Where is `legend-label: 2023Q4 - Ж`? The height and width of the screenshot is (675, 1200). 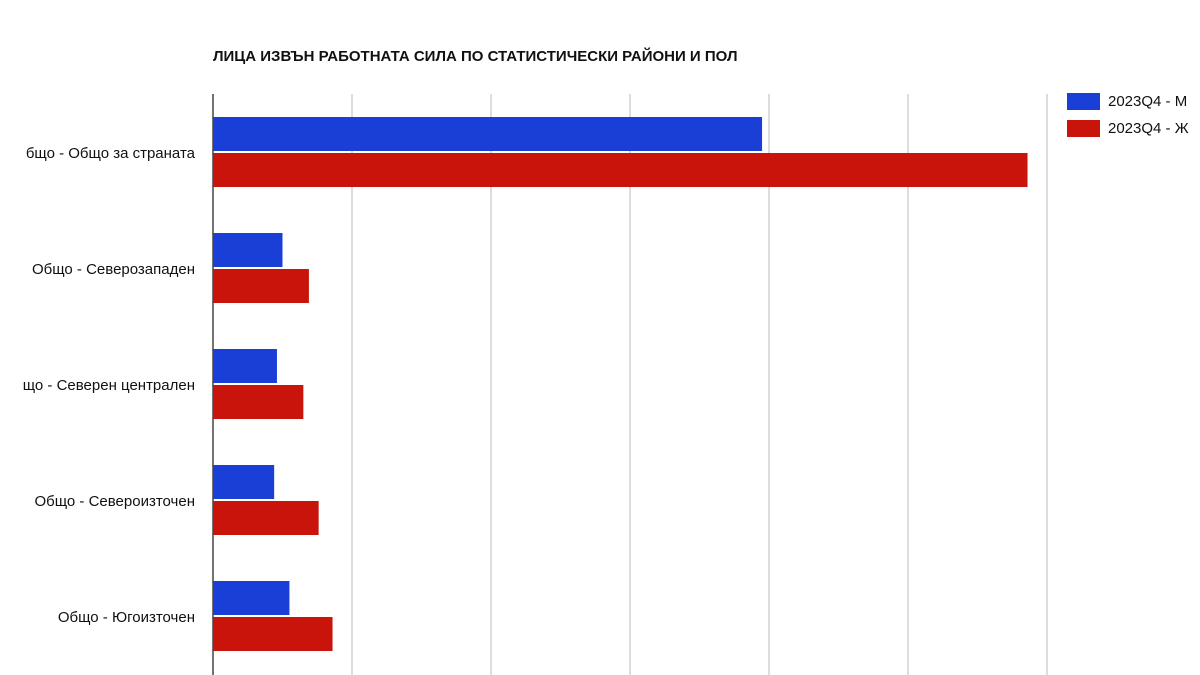 legend-label: 2023Q4 - Ж is located at coordinates (1148, 128).